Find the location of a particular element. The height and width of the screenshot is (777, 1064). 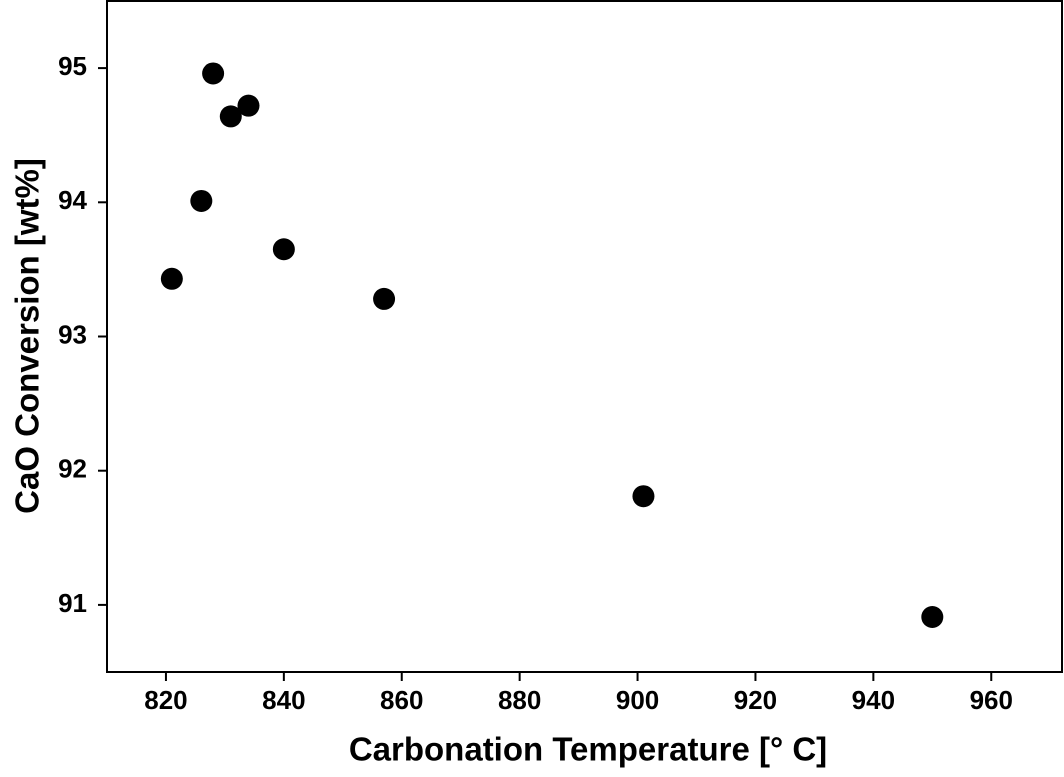

y-tick-label: 91 is located at coordinates (72, 603).